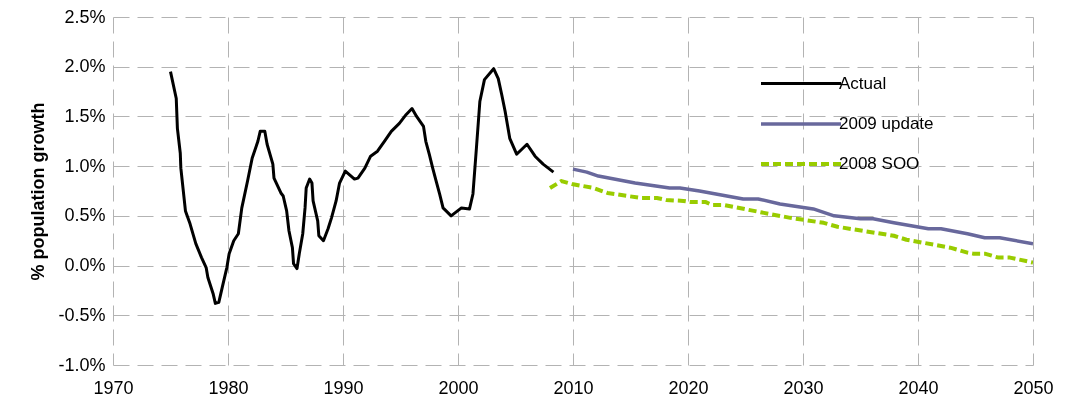 This screenshot has height=418, width=1067. Describe the element at coordinates (82, 314) in the screenshot. I see `y-tick-label: -0.5%` at that location.